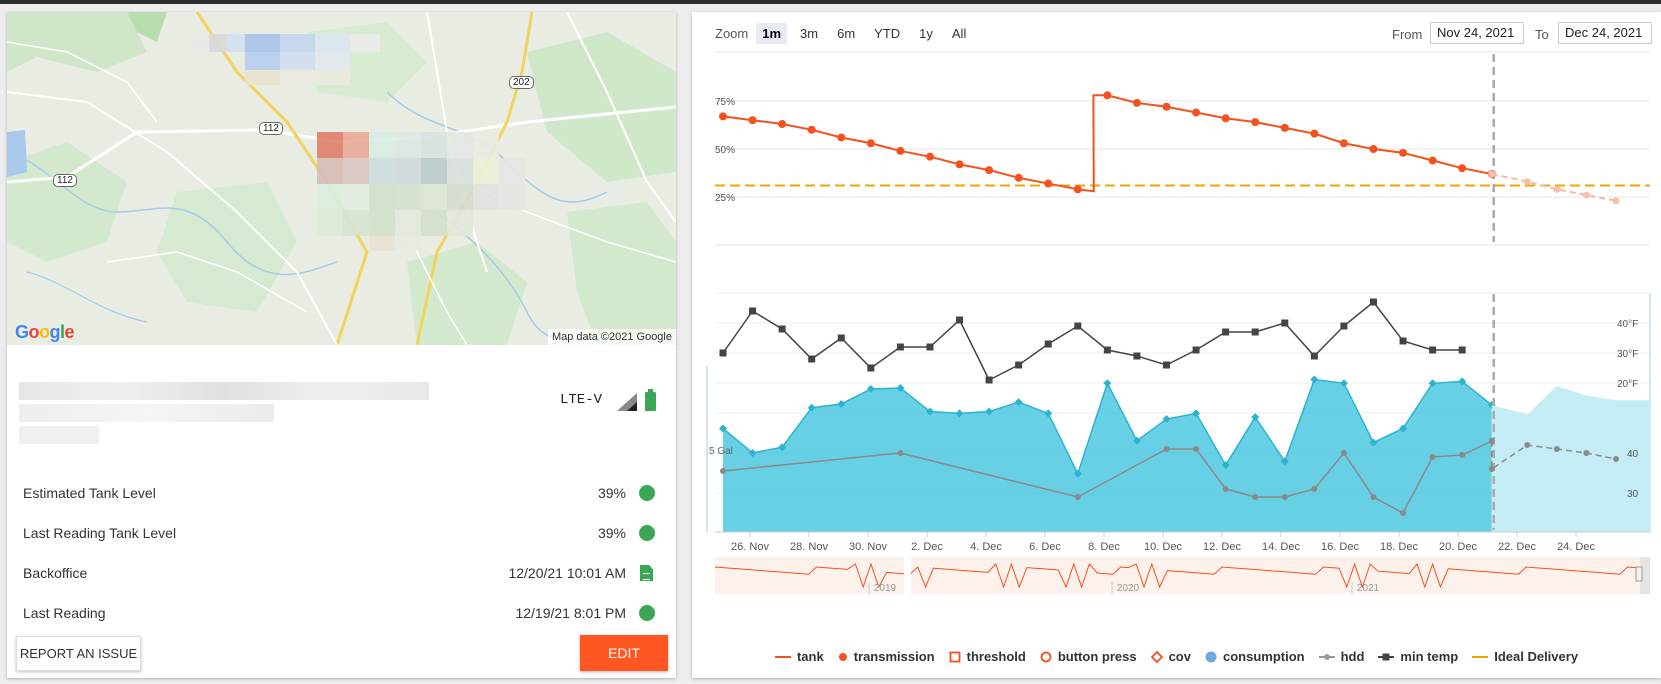 The image size is (1661, 684). I want to click on x-tick-label: 2. Dec, so click(927, 547).